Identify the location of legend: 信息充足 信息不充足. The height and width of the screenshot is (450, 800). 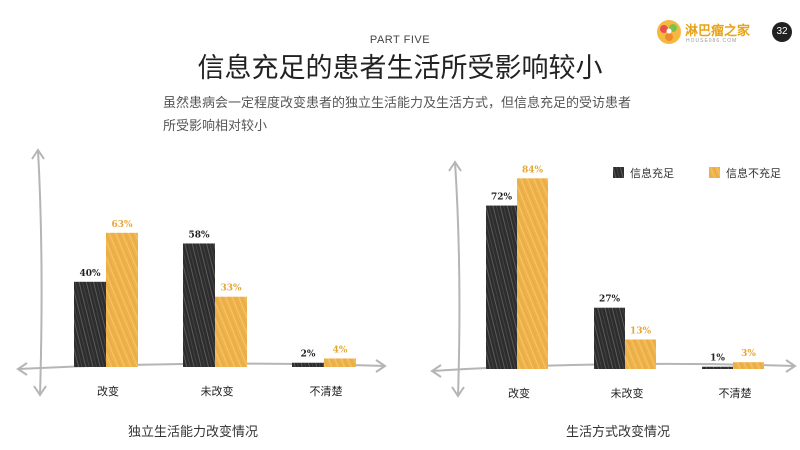
(697, 173).